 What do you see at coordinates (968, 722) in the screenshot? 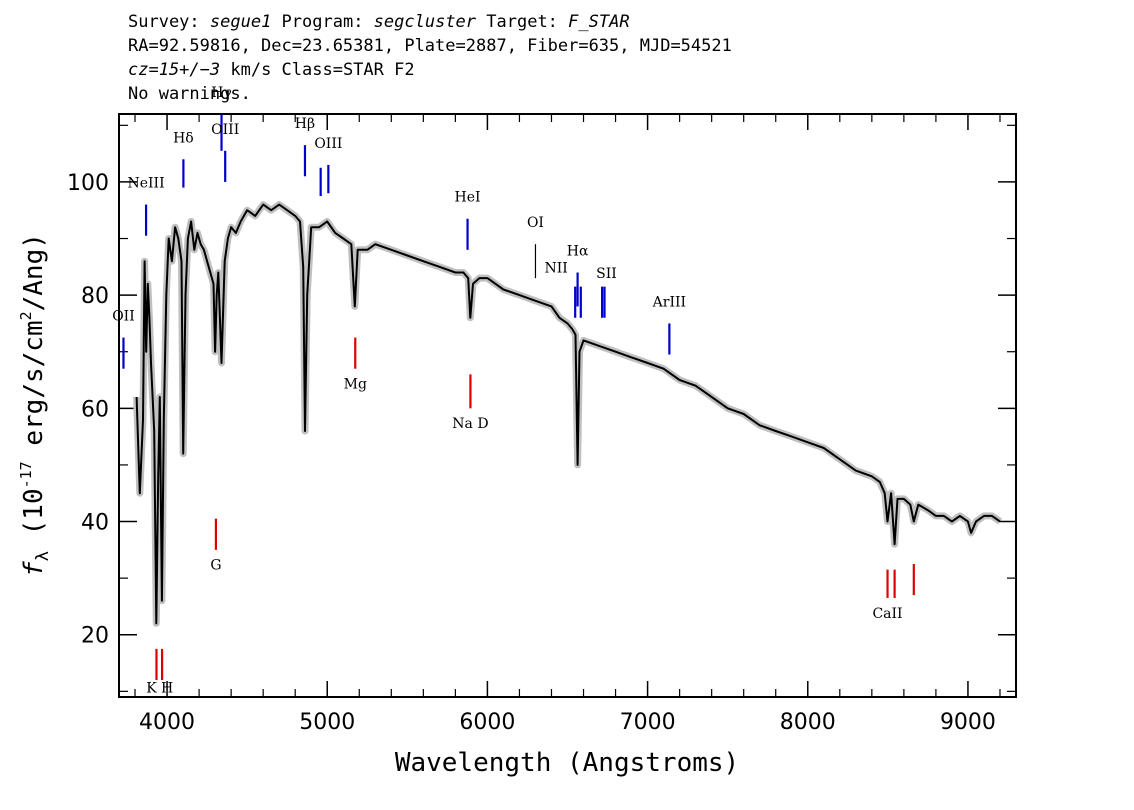
I see `x-tick-label: 9000` at bounding box center [968, 722].